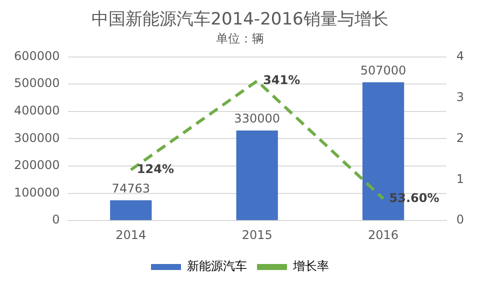 The width and height of the screenshot is (484, 287). What do you see at coordinates (37, 83) in the screenshot?
I see `y-tick-label: 500000` at bounding box center [37, 83].